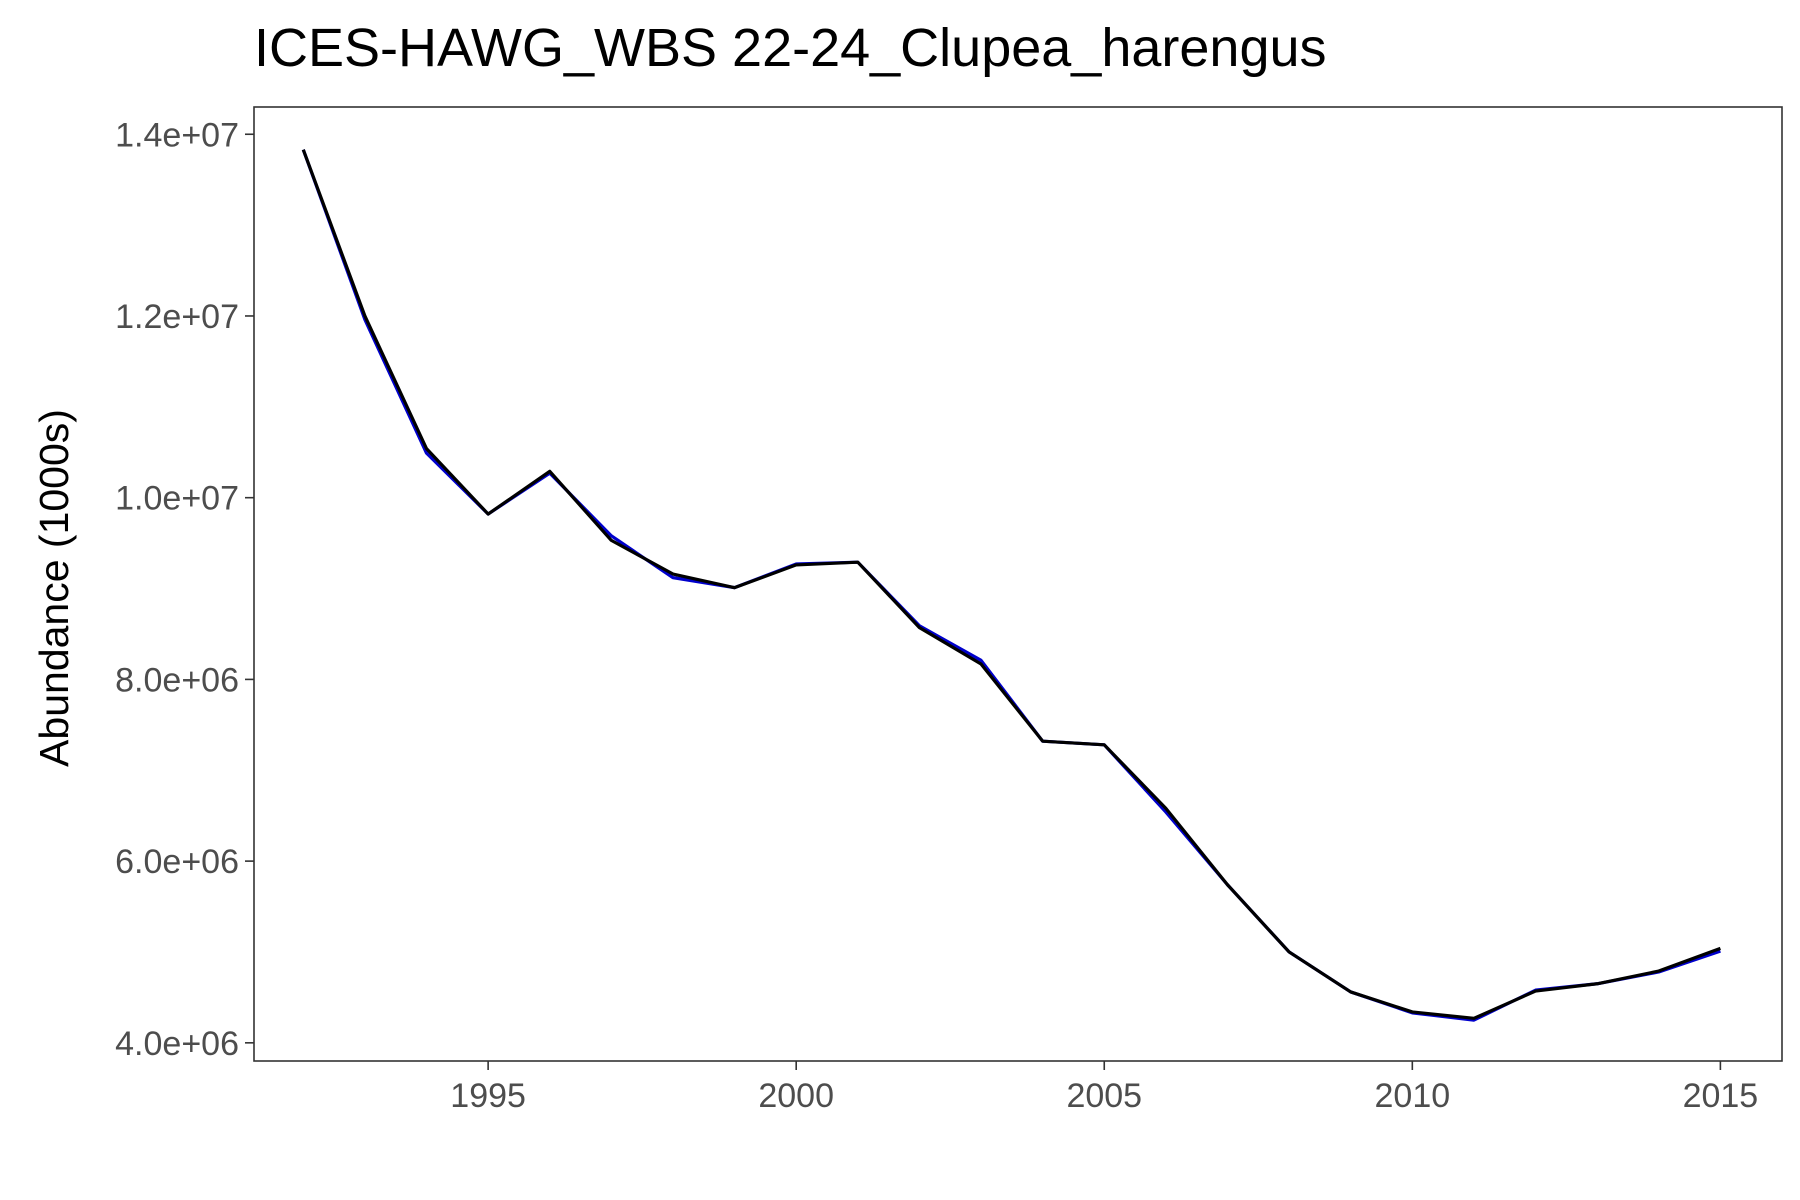  Describe the element at coordinates (177, 499) in the screenshot. I see `y-tick-label: 1.0e+07` at that location.